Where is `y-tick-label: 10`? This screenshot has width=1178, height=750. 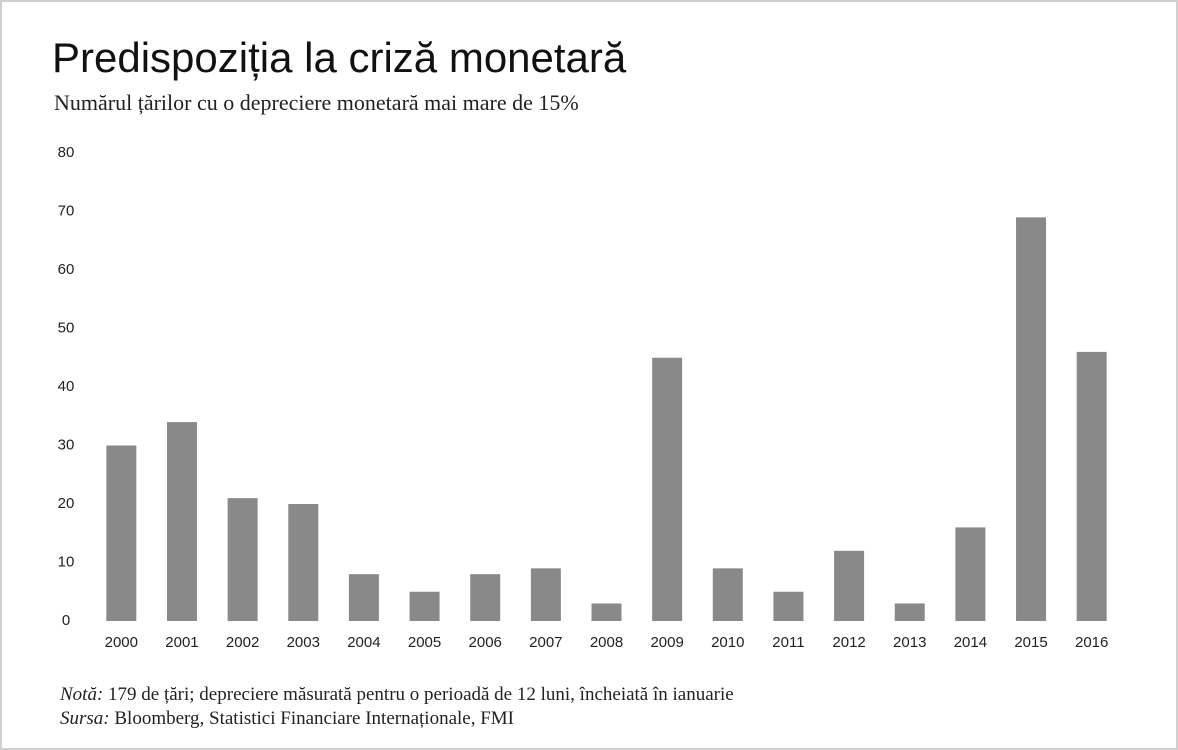 y-tick-label: 10 is located at coordinates (66, 561).